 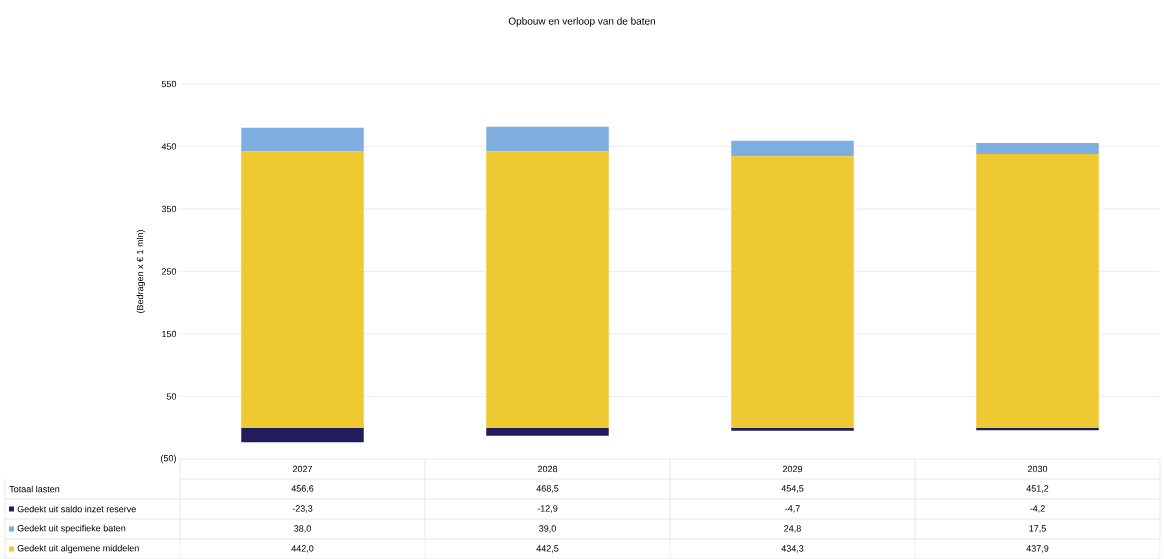 I want to click on text: 451,2, so click(x=1037, y=489).